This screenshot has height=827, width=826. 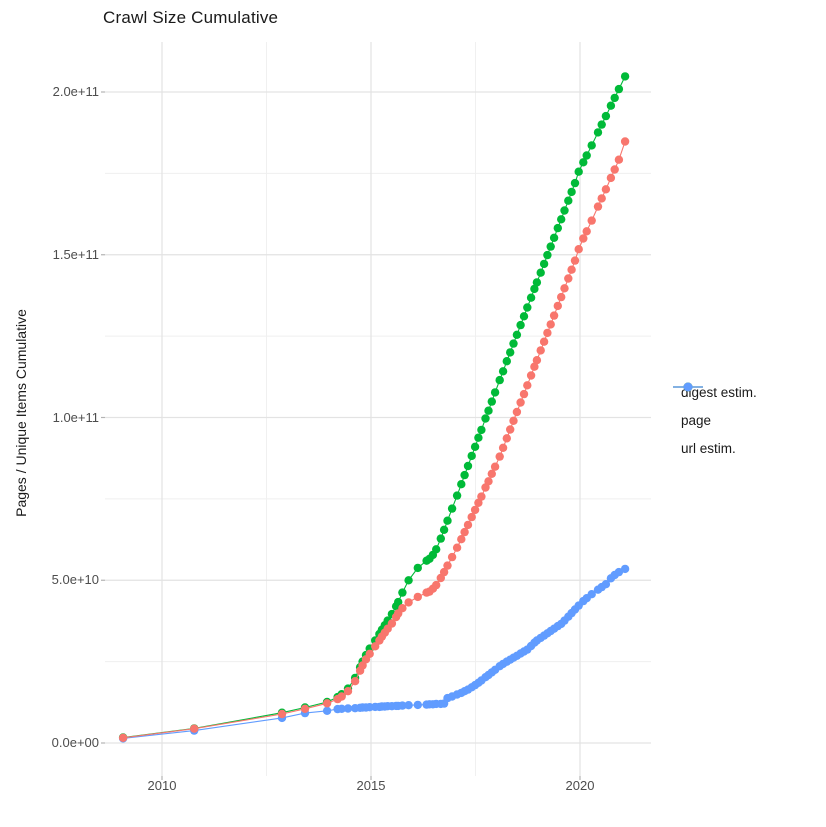 What do you see at coordinates (696, 420) in the screenshot?
I see `legend-label: page` at bounding box center [696, 420].